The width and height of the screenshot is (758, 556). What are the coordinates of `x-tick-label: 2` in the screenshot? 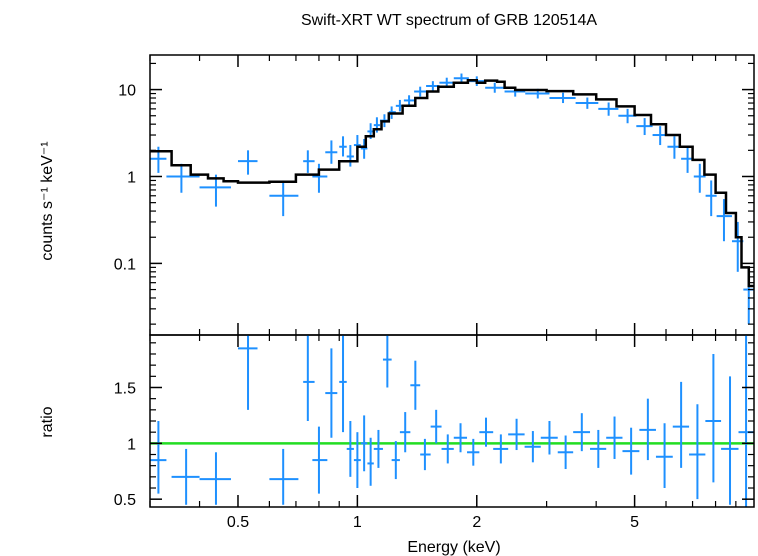 It's located at (476, 522).